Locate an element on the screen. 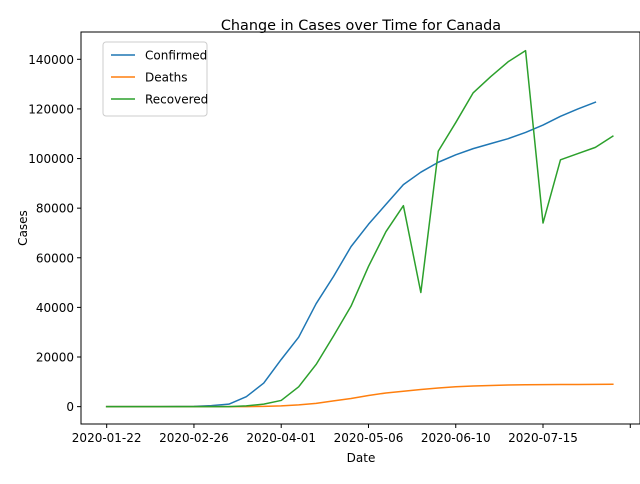 The height and width of the screenshot is (484, 640). y-tick-label: 40000 is located at coordinates (55, 308).